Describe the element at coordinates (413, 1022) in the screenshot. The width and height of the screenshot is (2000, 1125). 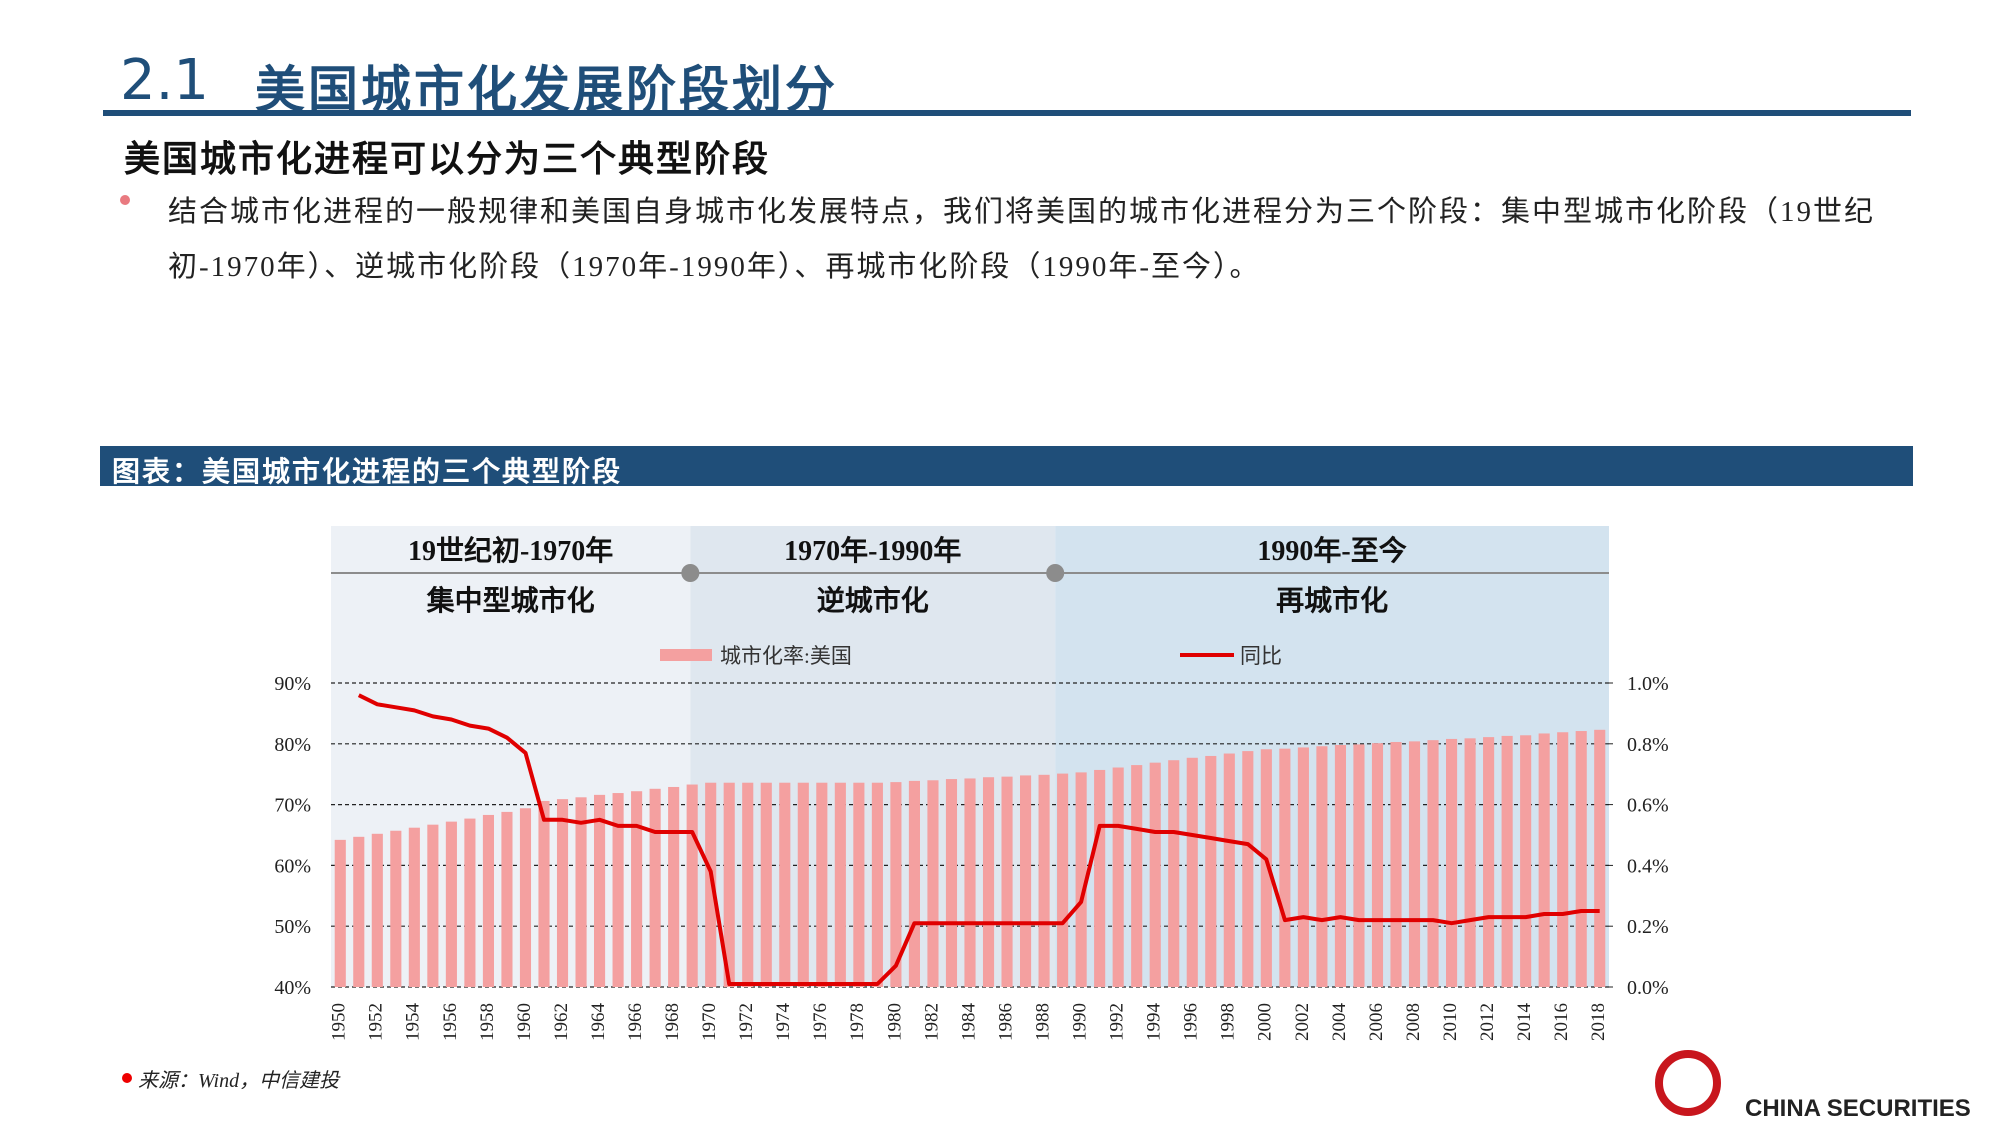
I see `x-tick-label: 1954` at that location.